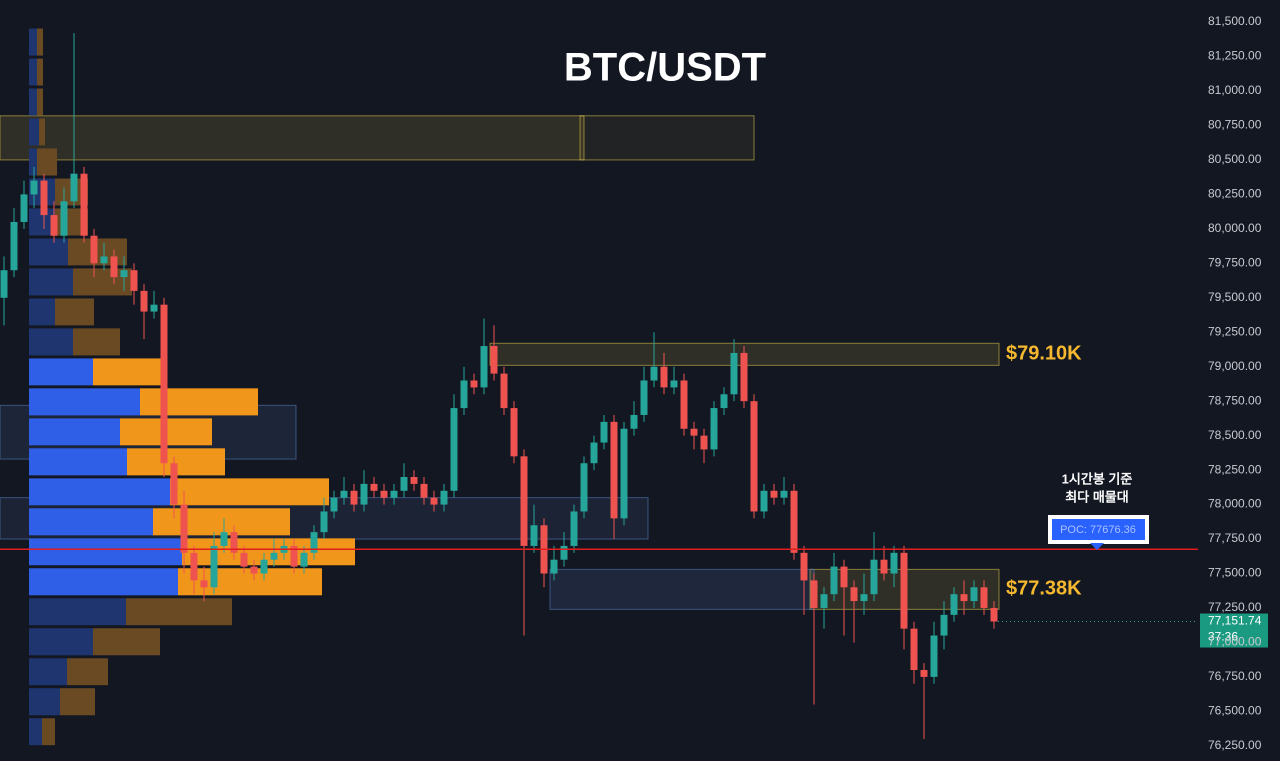 Image resolution: width=1280 pixels, height=761 pixels. Describe the element at coordinates (1097, 546) in the screenshot. I see `poc-pointer` at that location.